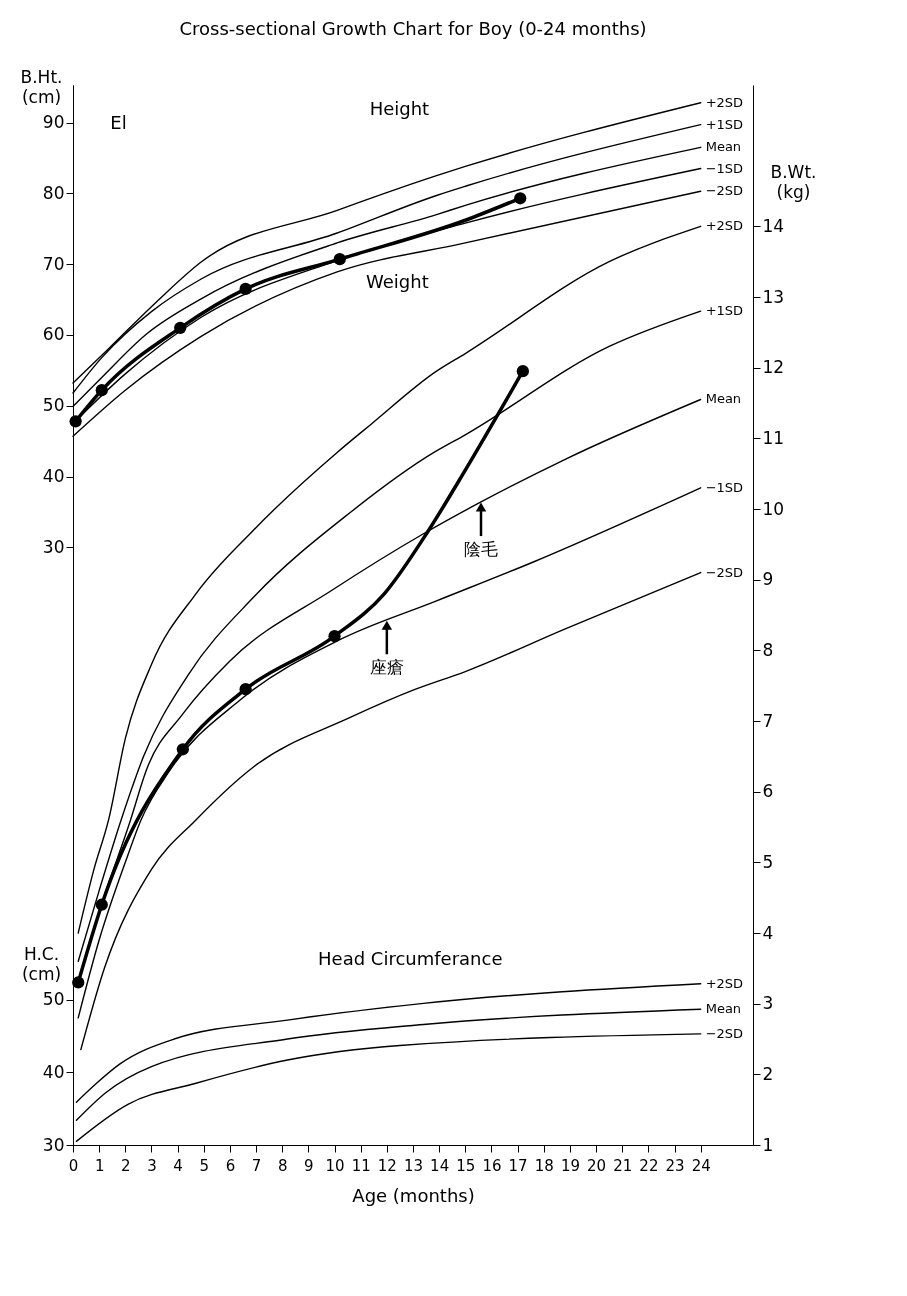  What do you see at coordinates (413, 1195) in the screenshot?
I see `x-axis-title: Age (months)` at bounding box center [413, 1195].